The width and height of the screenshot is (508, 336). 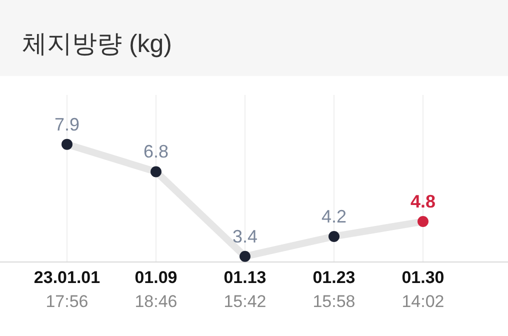 I want to click on data-label: 7.9, so click(x=67, y=124).